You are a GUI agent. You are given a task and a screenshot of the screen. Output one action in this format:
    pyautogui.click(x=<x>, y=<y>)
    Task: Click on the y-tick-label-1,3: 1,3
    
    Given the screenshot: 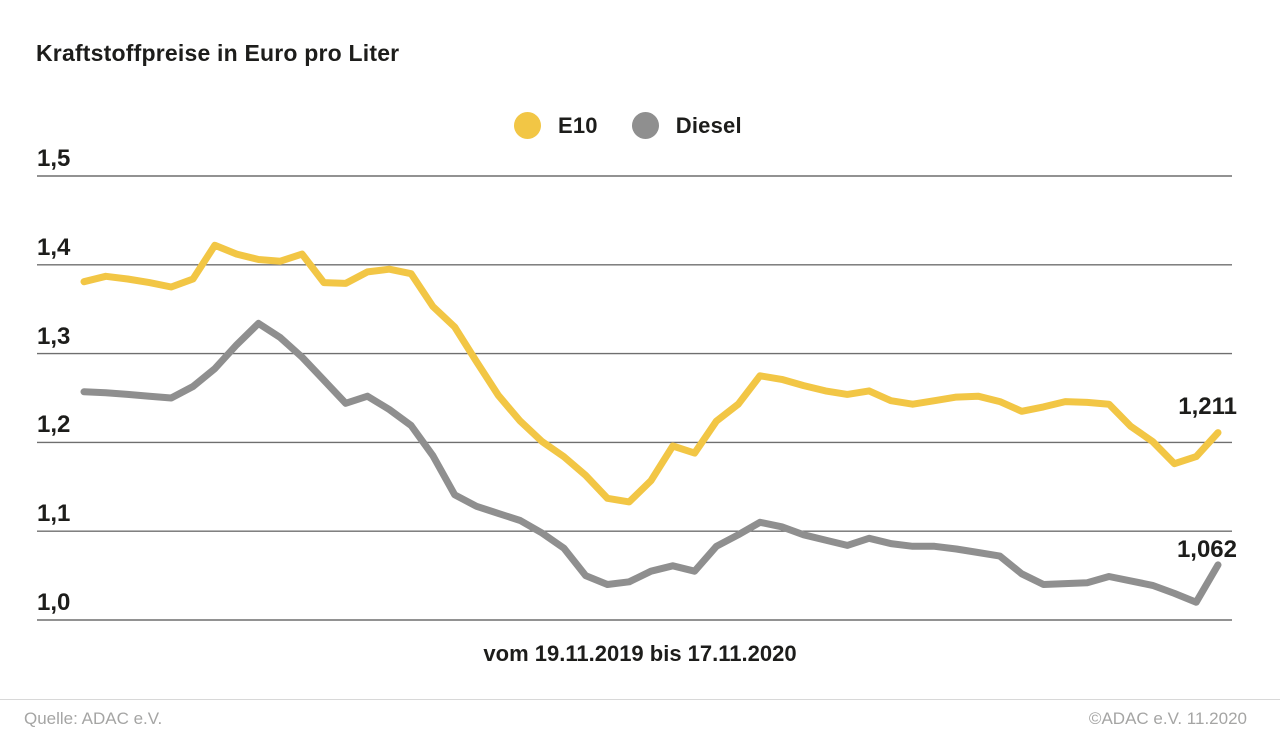 What is the action you would take?
    pyautogui.click(x=54, y=336)
    